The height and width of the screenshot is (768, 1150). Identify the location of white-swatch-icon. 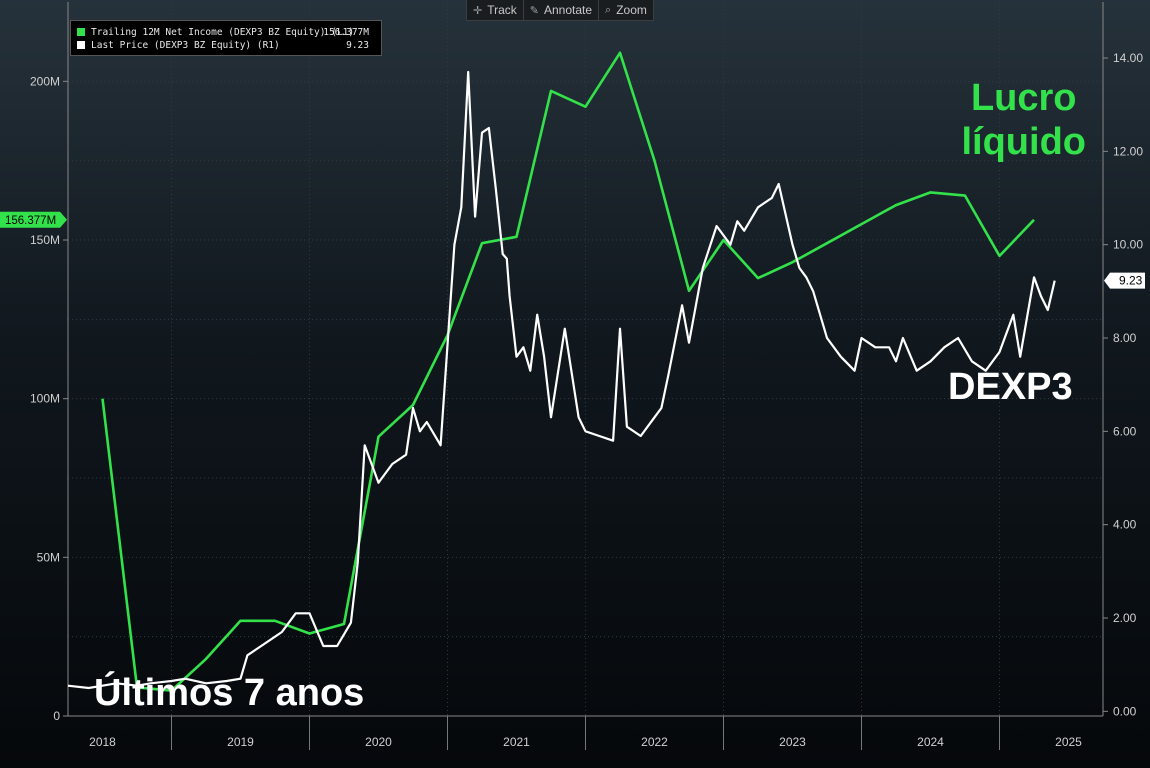
(81, 45).